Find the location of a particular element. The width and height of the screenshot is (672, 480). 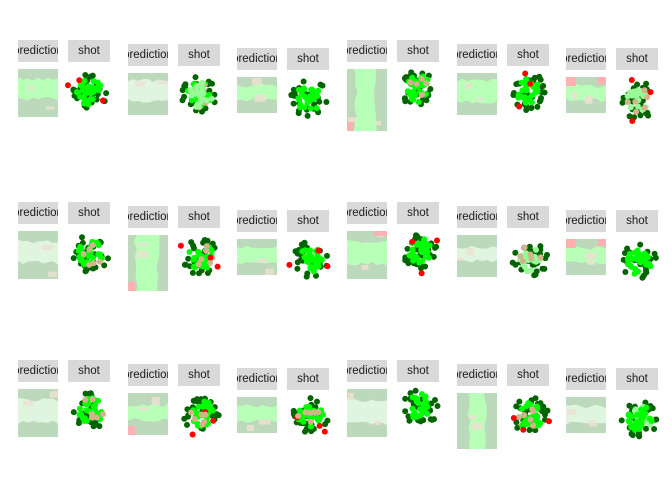

prediction-band is located at coordinates (148, 412).